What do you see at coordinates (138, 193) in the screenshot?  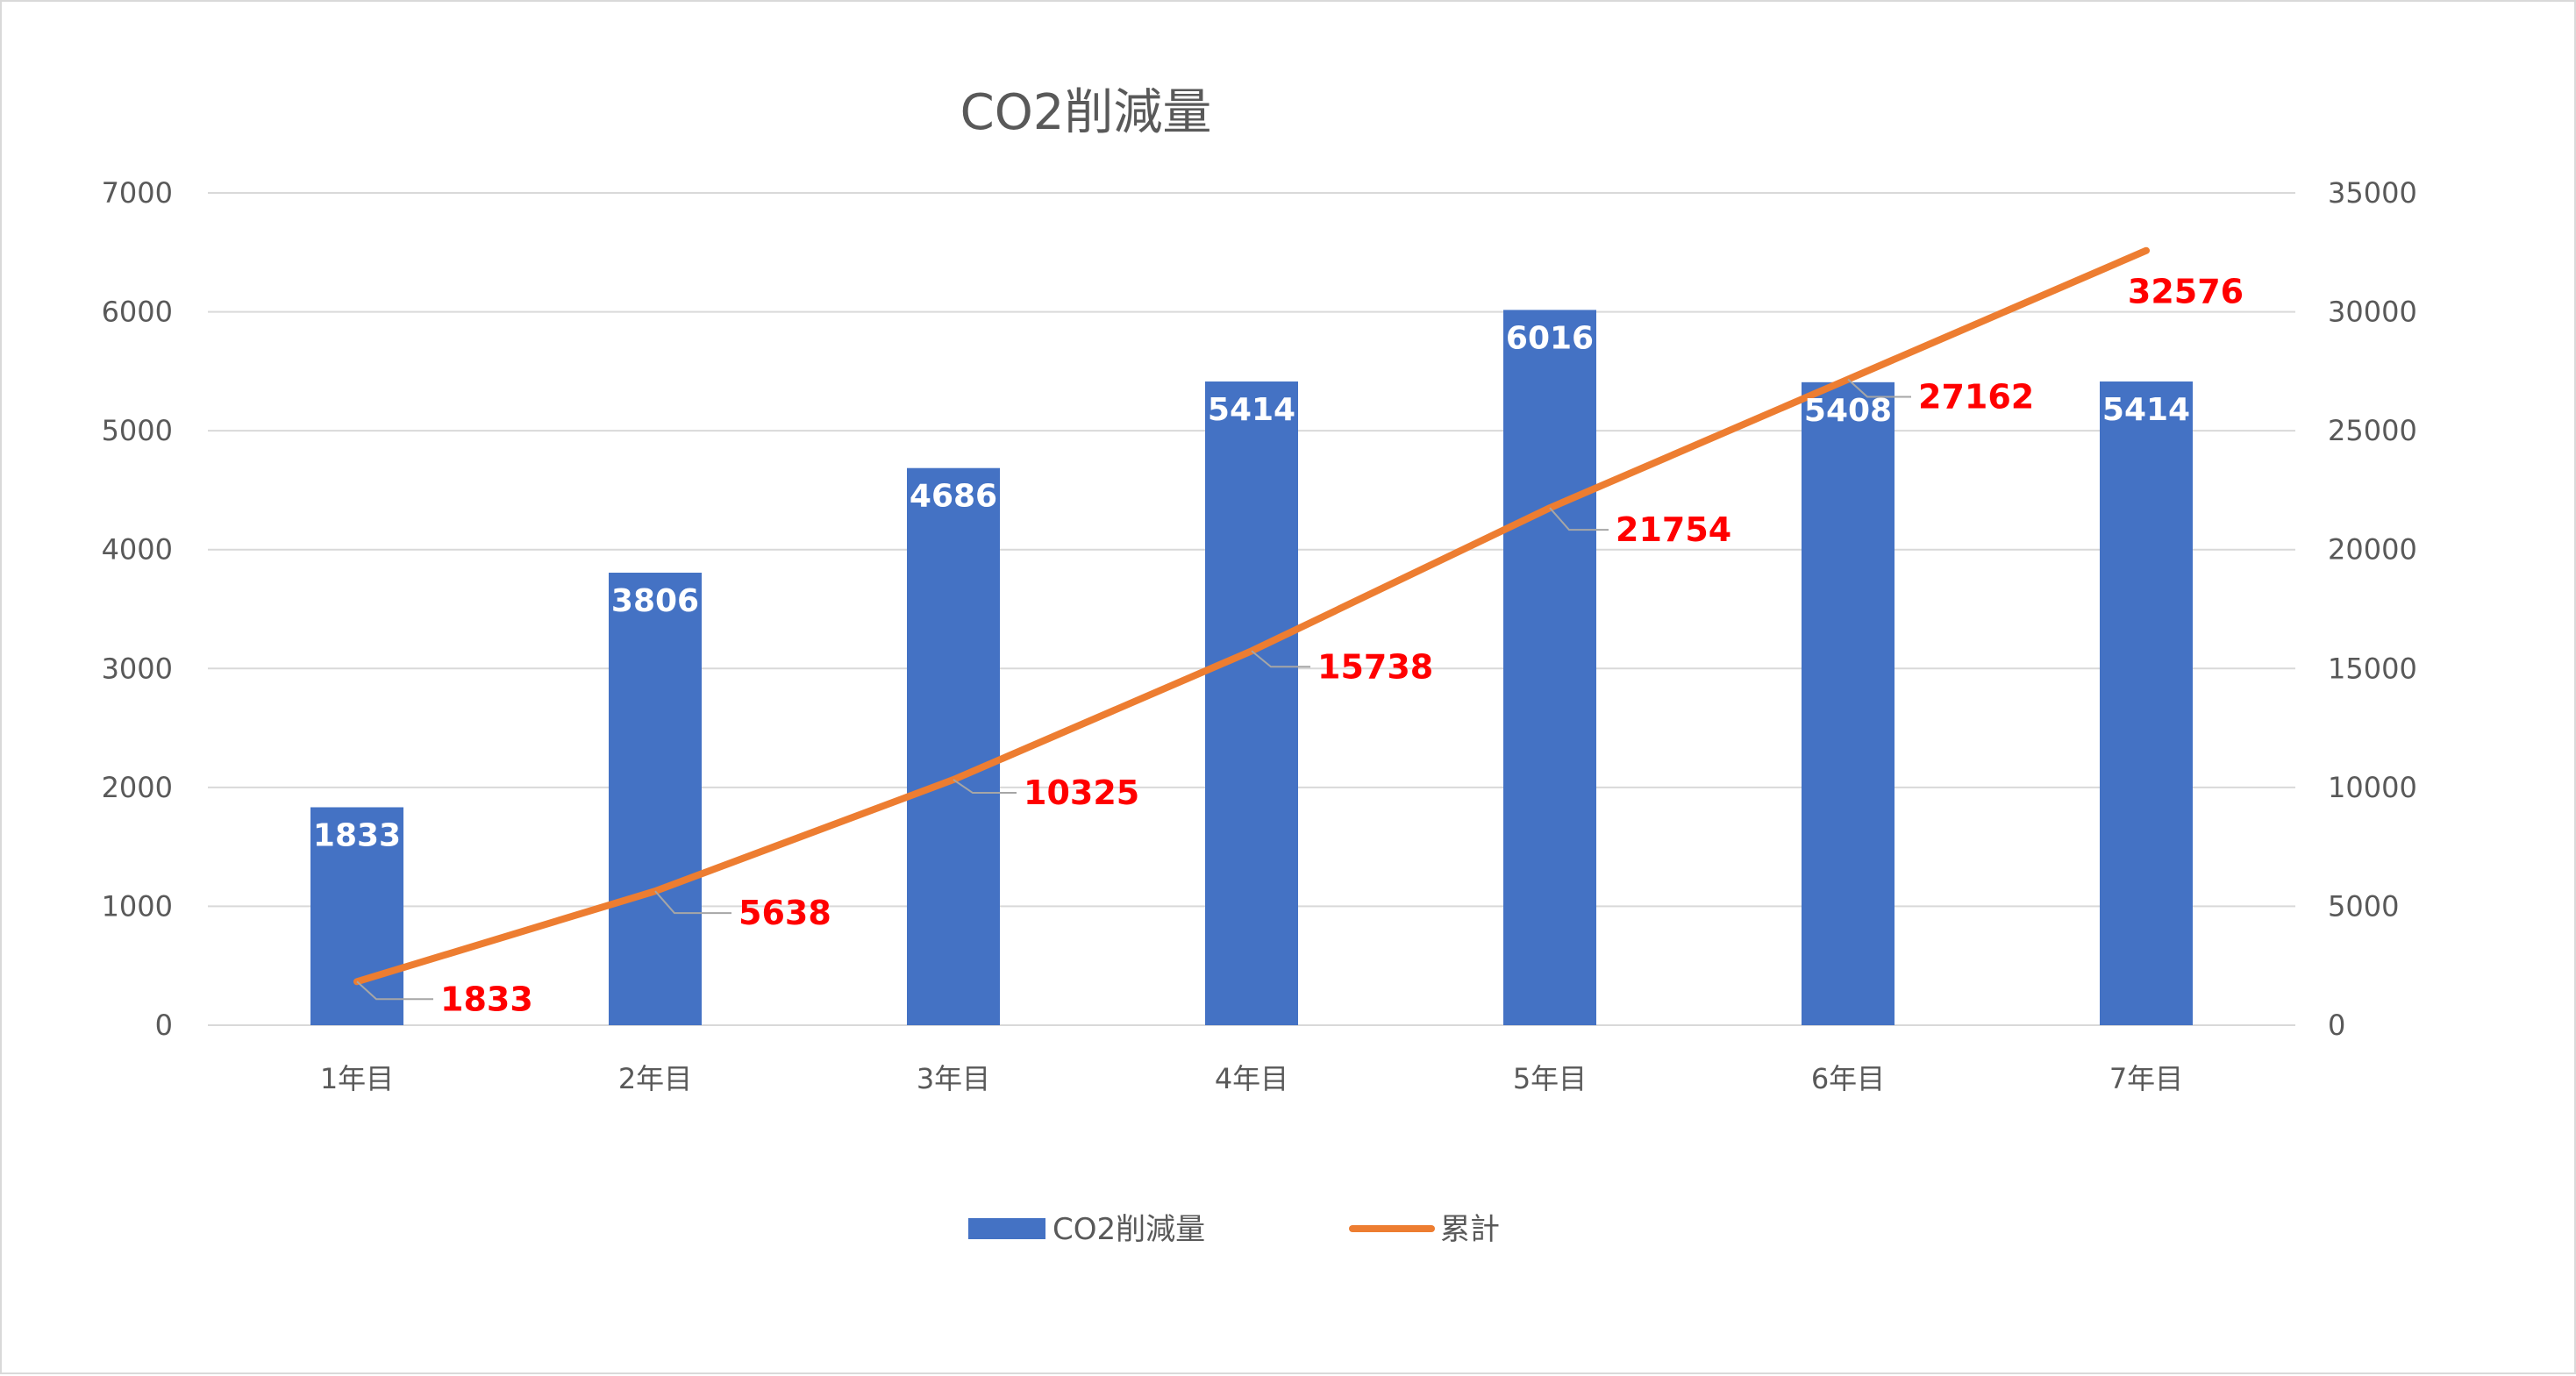 I see `left-axis-tick-label: 7000` at bounding box center [138, 193].